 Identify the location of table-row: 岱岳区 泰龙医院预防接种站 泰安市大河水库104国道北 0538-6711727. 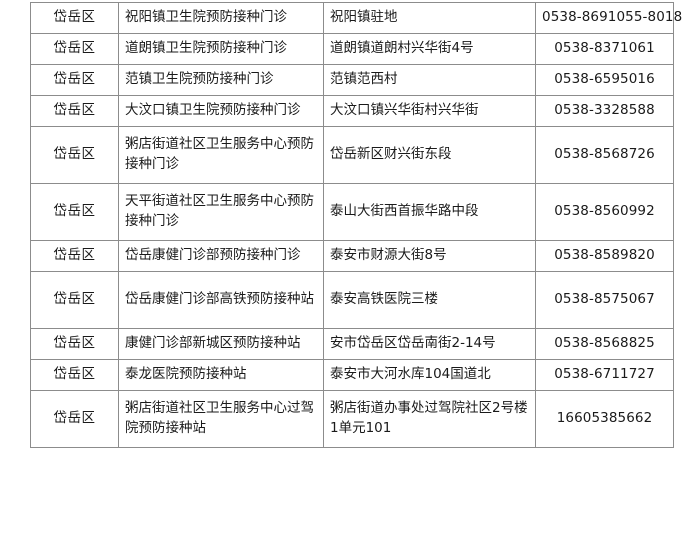
(352, 375).